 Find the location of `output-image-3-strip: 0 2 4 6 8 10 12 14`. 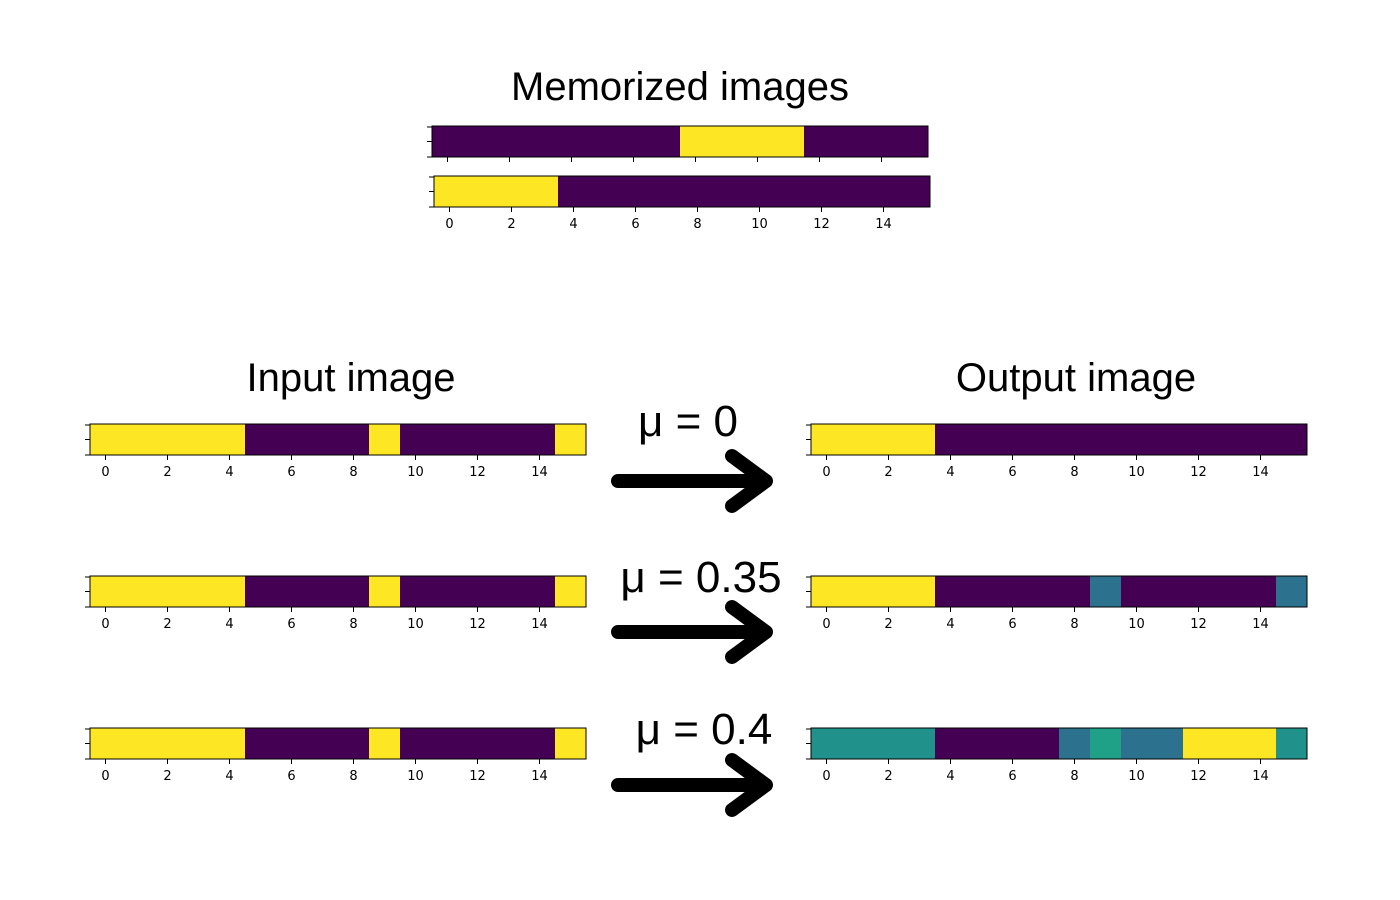

output-image-3-strip: 0 2 4 6 8 10 12 14 is located at coordinates (1057, 755).